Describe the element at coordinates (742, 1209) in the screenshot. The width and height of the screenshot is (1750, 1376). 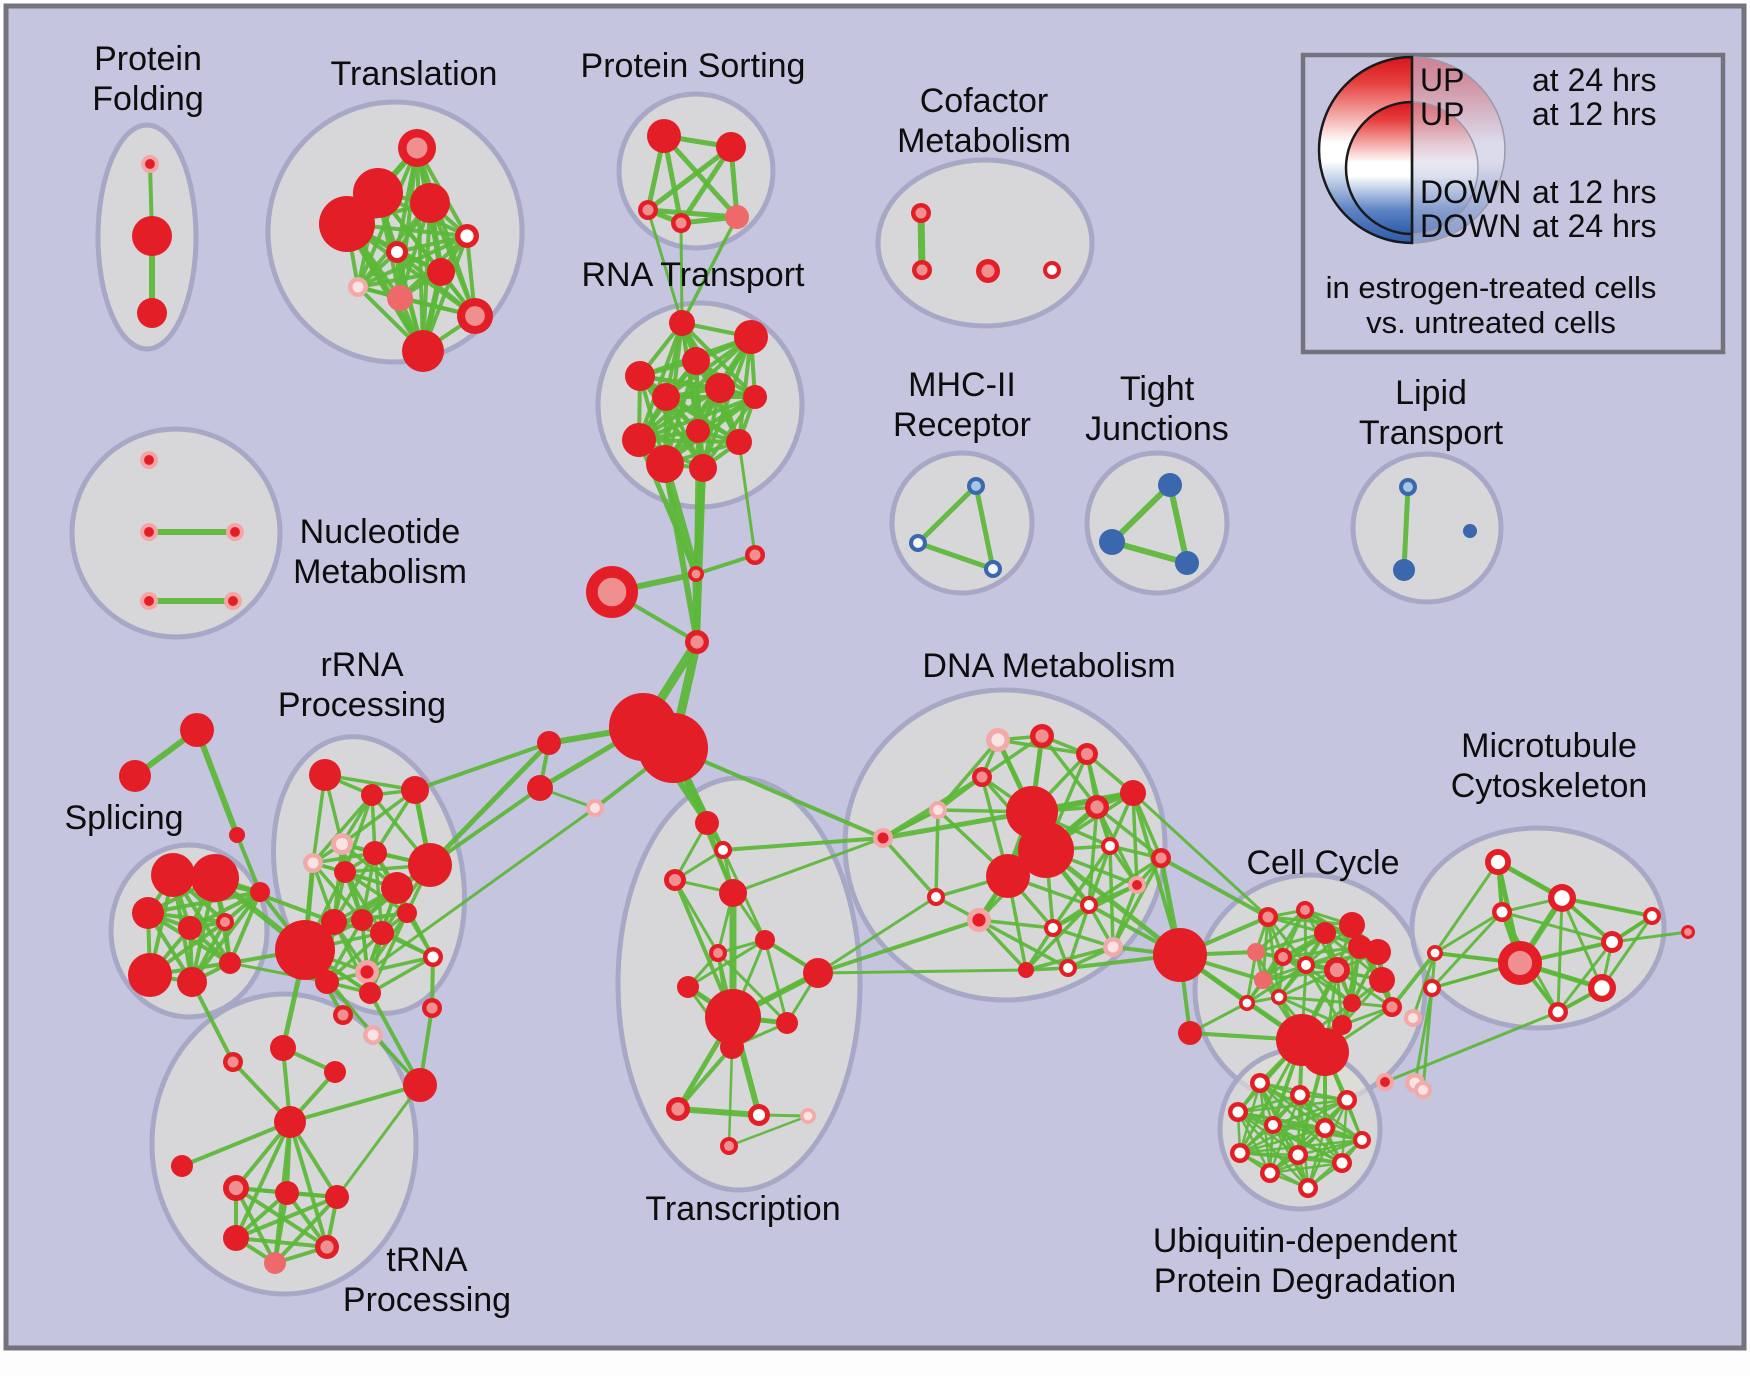
I see `cluster-label-transcription: Transcription` at that location.